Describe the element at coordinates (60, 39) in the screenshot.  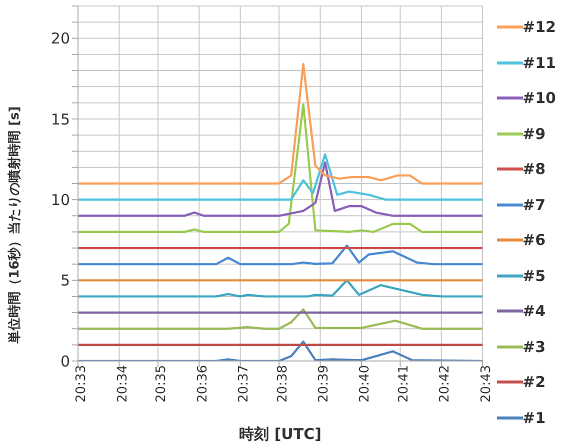
I see `y-tick-label: 20` at that location.